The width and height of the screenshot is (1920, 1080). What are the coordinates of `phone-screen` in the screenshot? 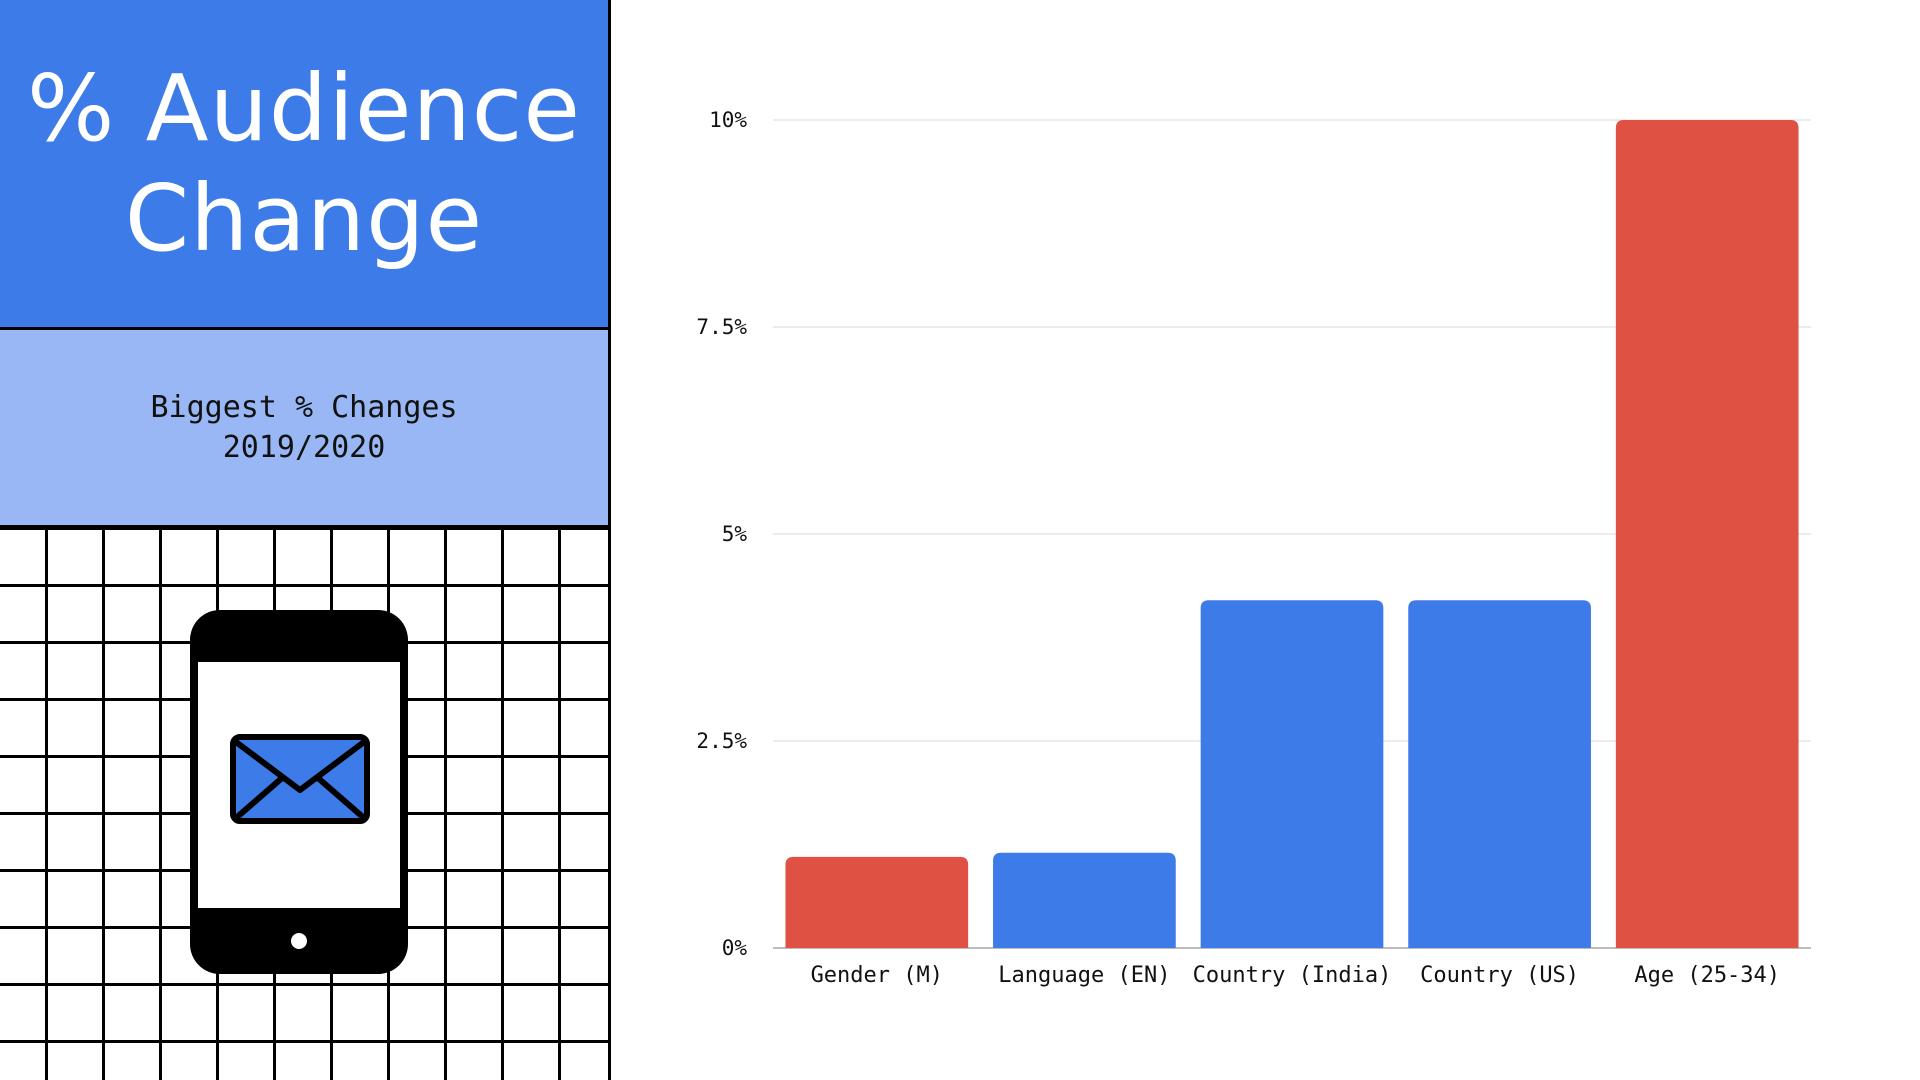 It's located at (299, 785).